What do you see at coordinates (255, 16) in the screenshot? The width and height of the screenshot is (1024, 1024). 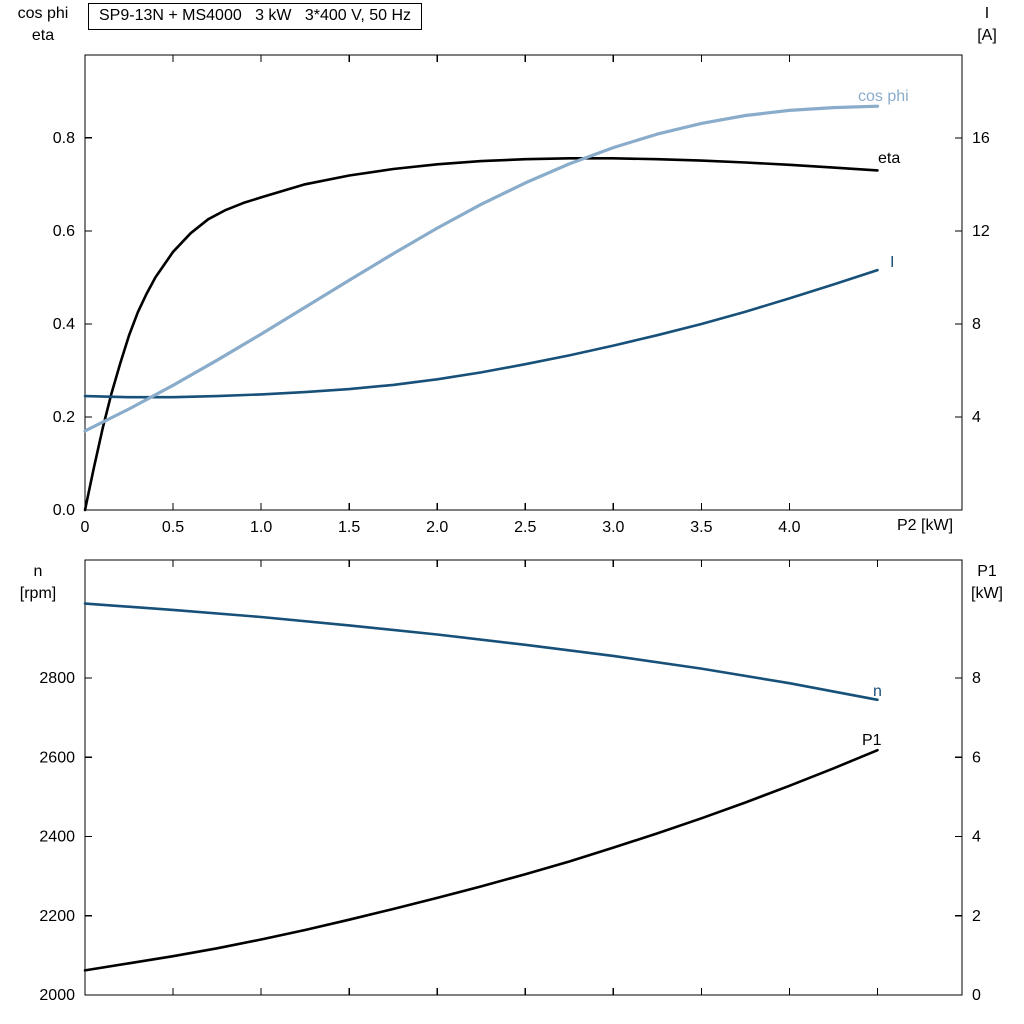 I see `title-box: SP9-13N + MS4000 3 kW 3*400 V, 50 Hz` at bounding box center [255, 16].